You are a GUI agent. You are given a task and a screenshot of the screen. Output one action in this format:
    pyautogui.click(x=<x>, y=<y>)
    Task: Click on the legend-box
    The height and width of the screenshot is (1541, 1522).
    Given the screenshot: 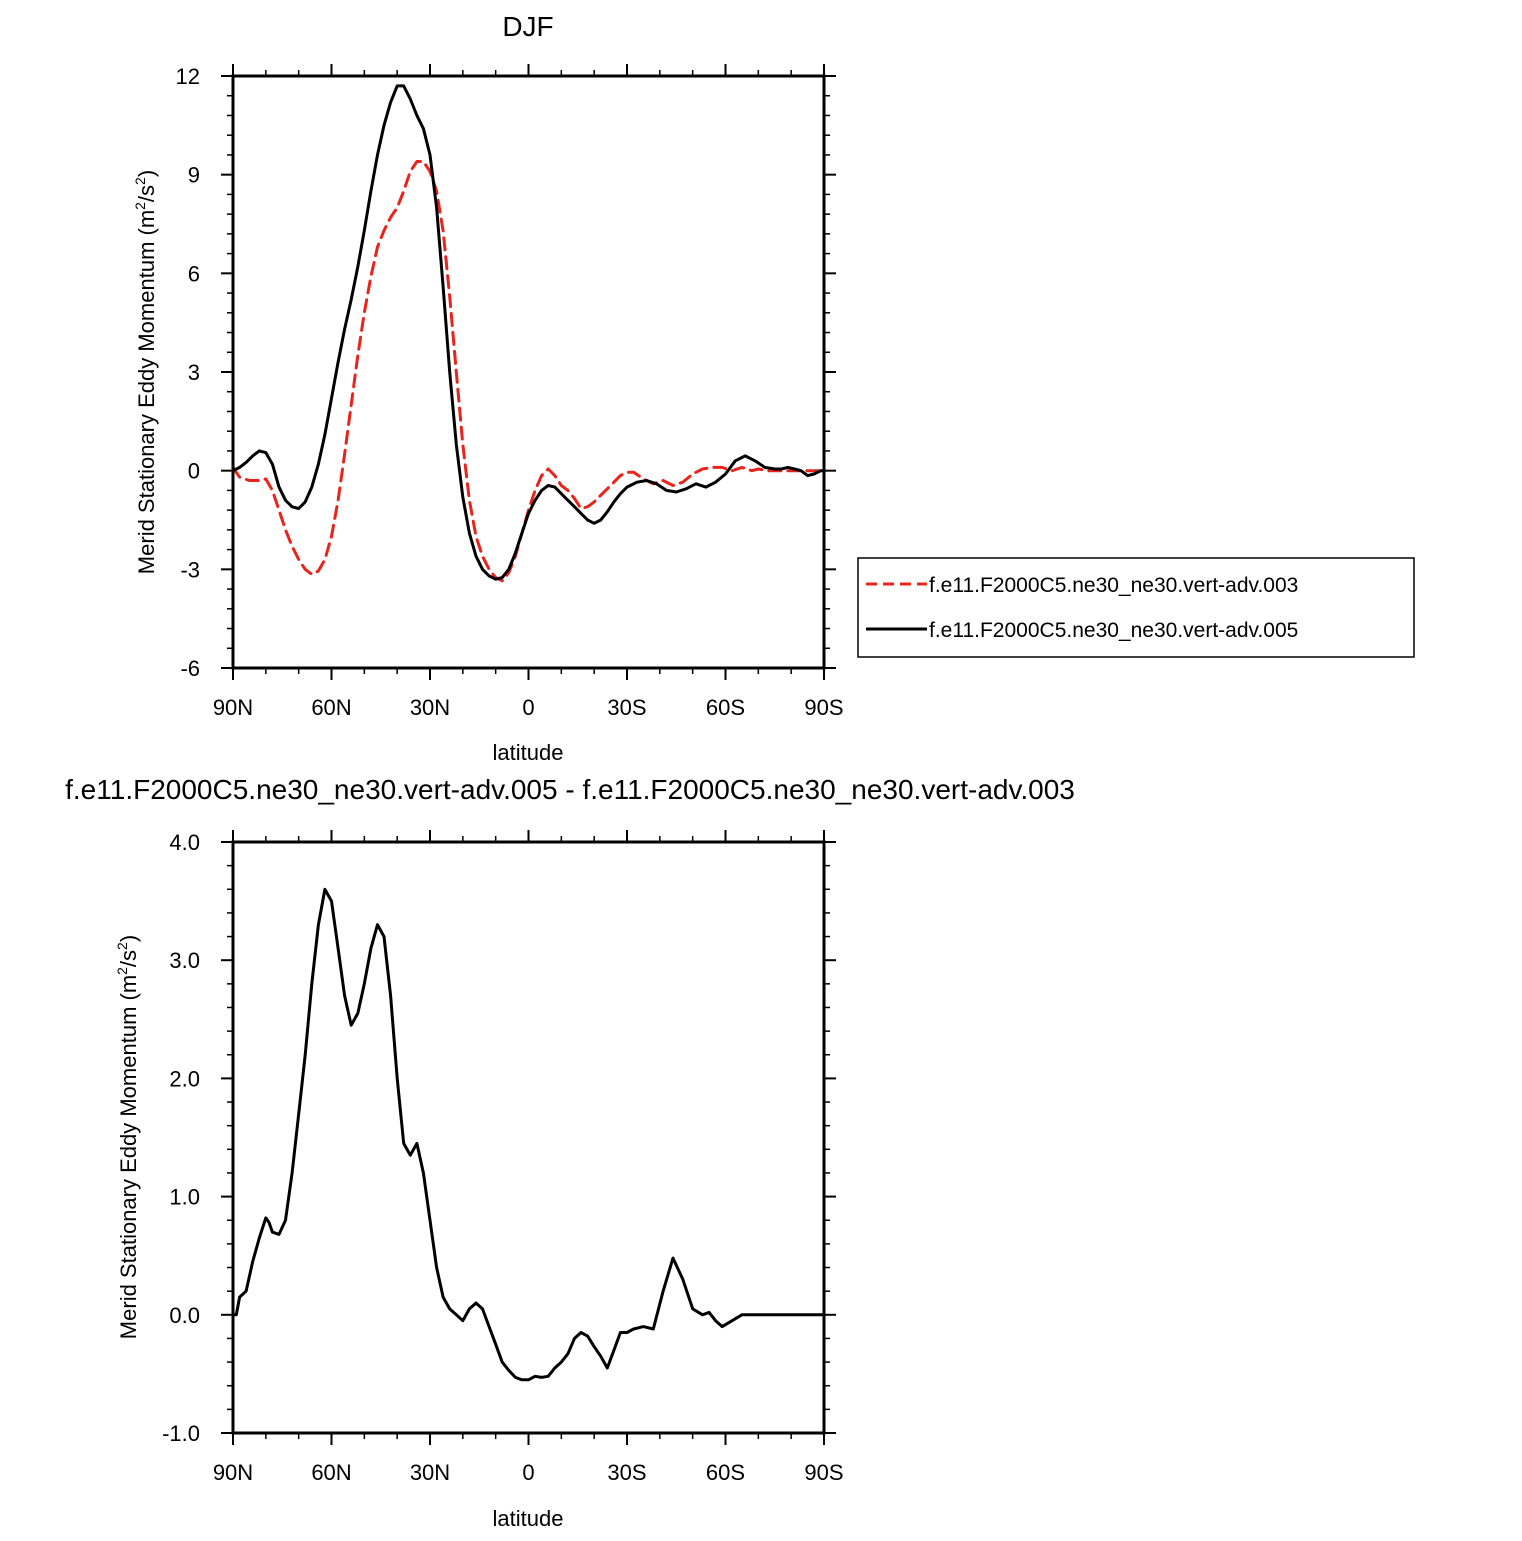 What is the action you would take?
    pyautogui.click(x=1136, y=607)
    